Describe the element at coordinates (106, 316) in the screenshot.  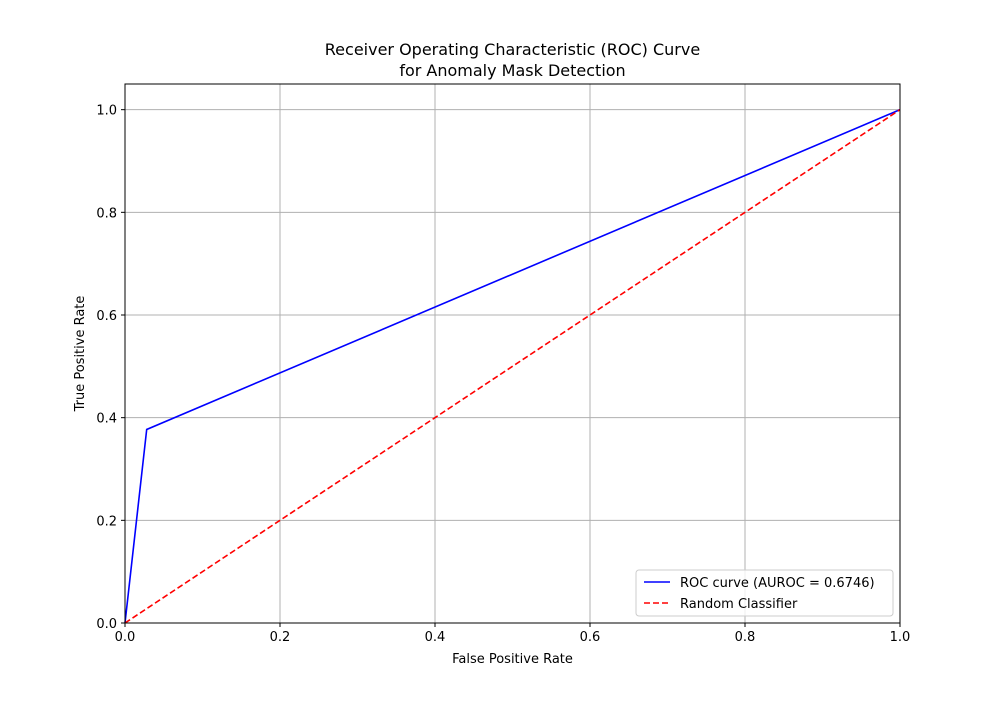
I see `y-tick-label: 0.6` at that location.